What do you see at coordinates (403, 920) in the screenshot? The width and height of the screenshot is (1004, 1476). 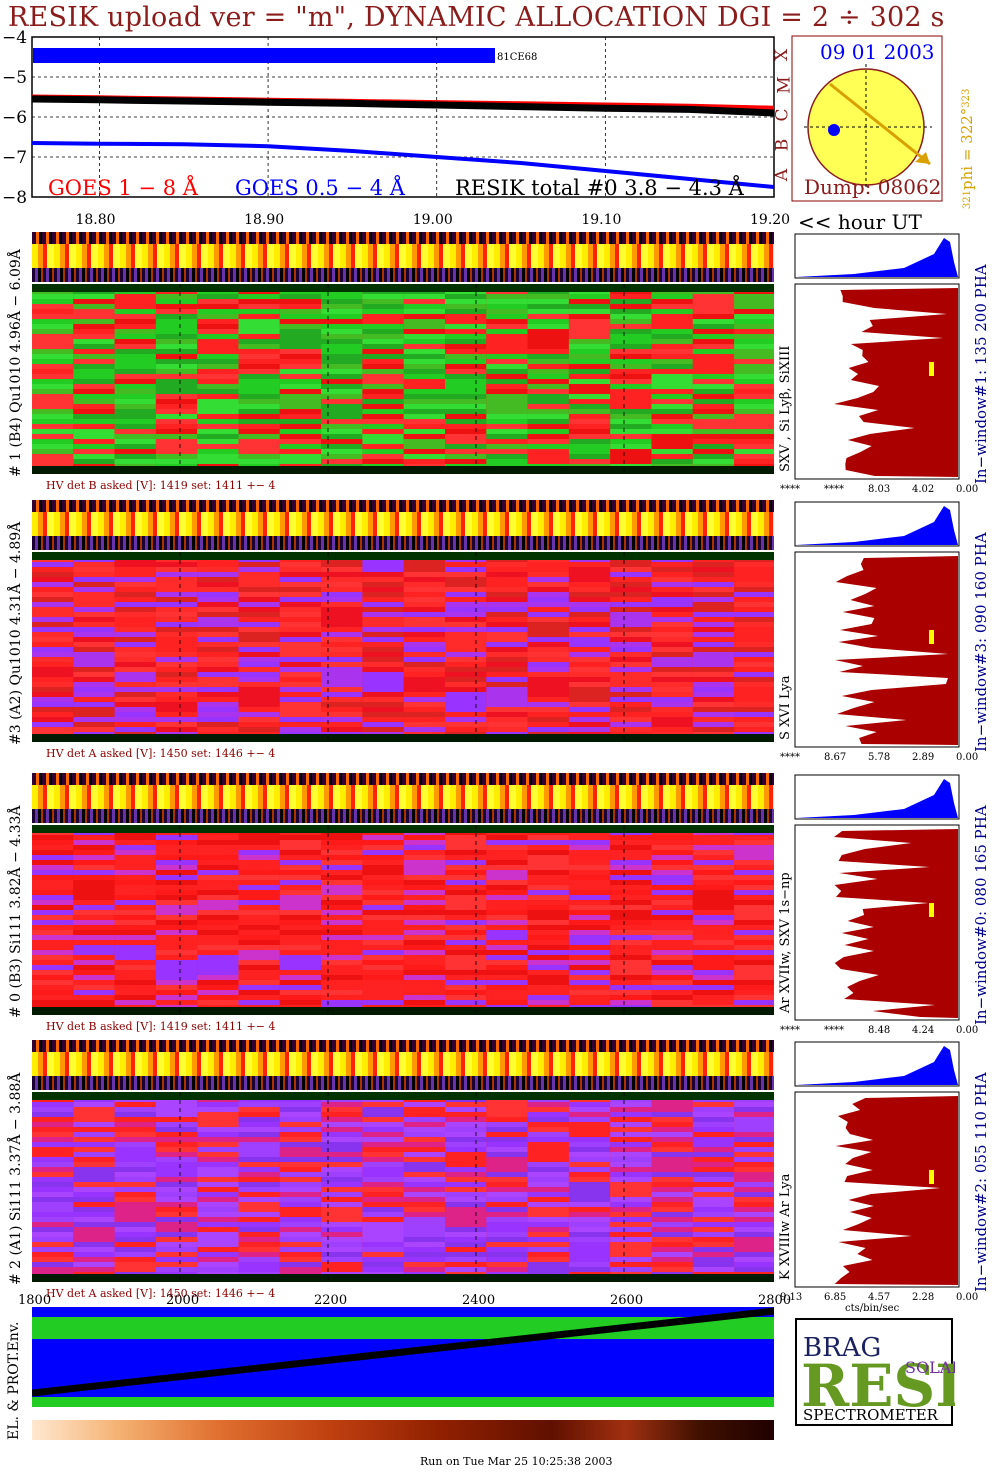 I see `detector-spectrogram` at bounding box center [403, 920].